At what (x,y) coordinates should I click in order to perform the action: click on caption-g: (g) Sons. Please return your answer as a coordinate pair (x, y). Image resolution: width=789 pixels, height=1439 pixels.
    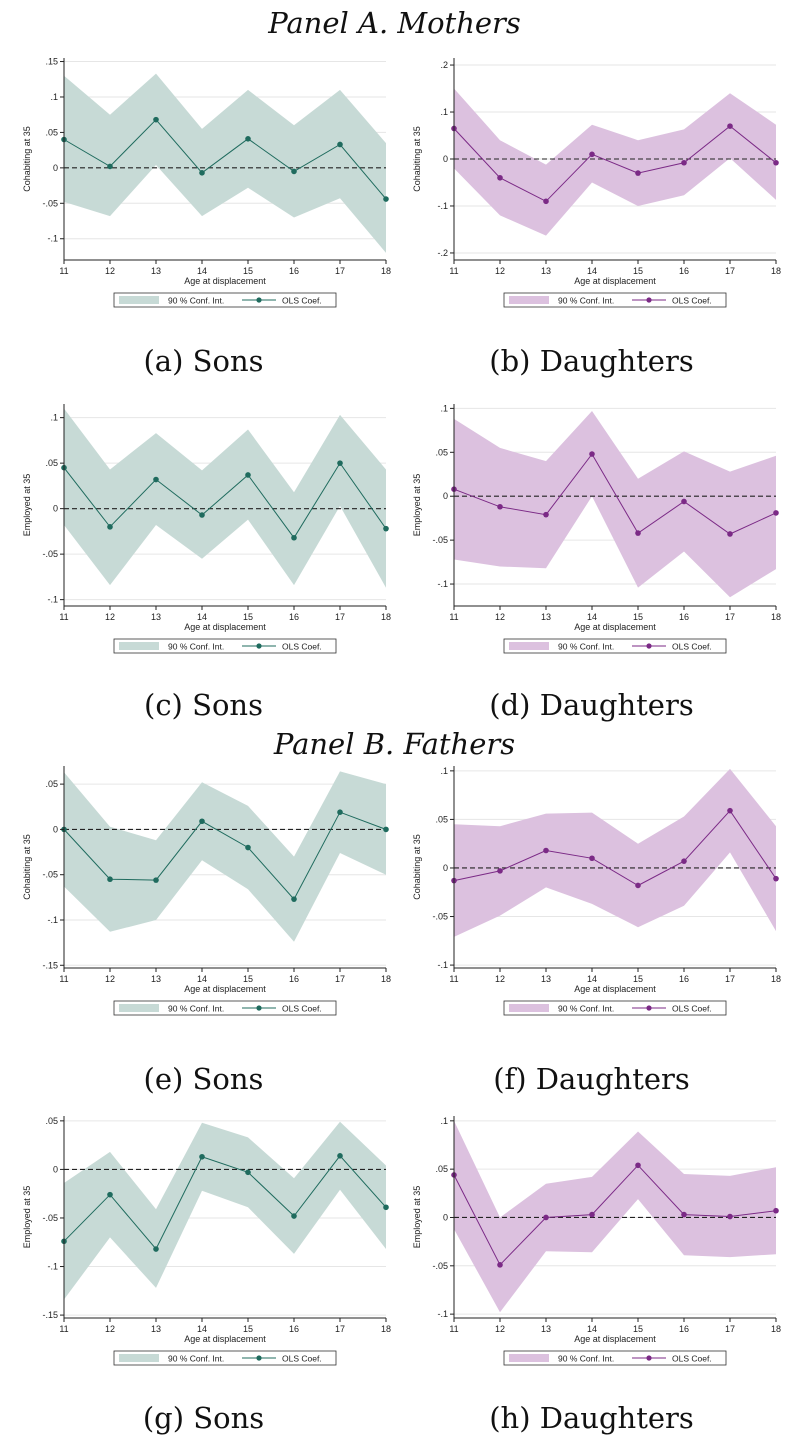
    Looking at the image, I should click on (203, 1418).